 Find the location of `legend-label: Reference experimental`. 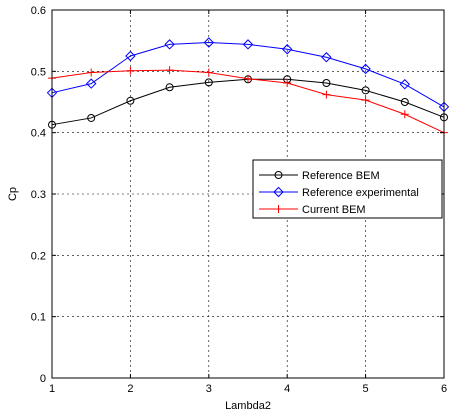

legend-label: Reference experimental is located at coordinates (360, 193).